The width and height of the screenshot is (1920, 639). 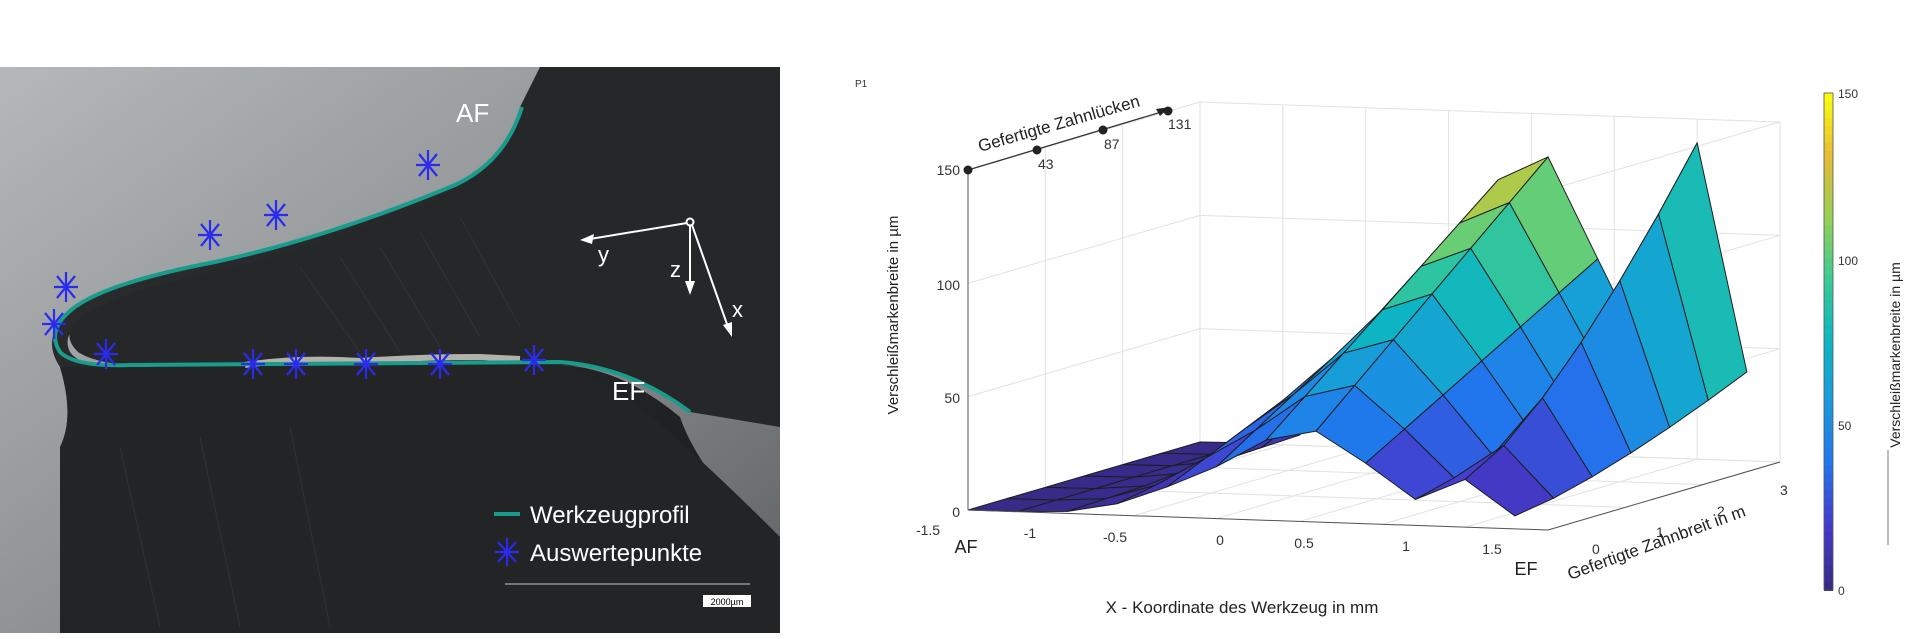 What do you see at coordinates (320, 422) in the screenshot?
I see `surface-texture` at bounding box center [320, 422].